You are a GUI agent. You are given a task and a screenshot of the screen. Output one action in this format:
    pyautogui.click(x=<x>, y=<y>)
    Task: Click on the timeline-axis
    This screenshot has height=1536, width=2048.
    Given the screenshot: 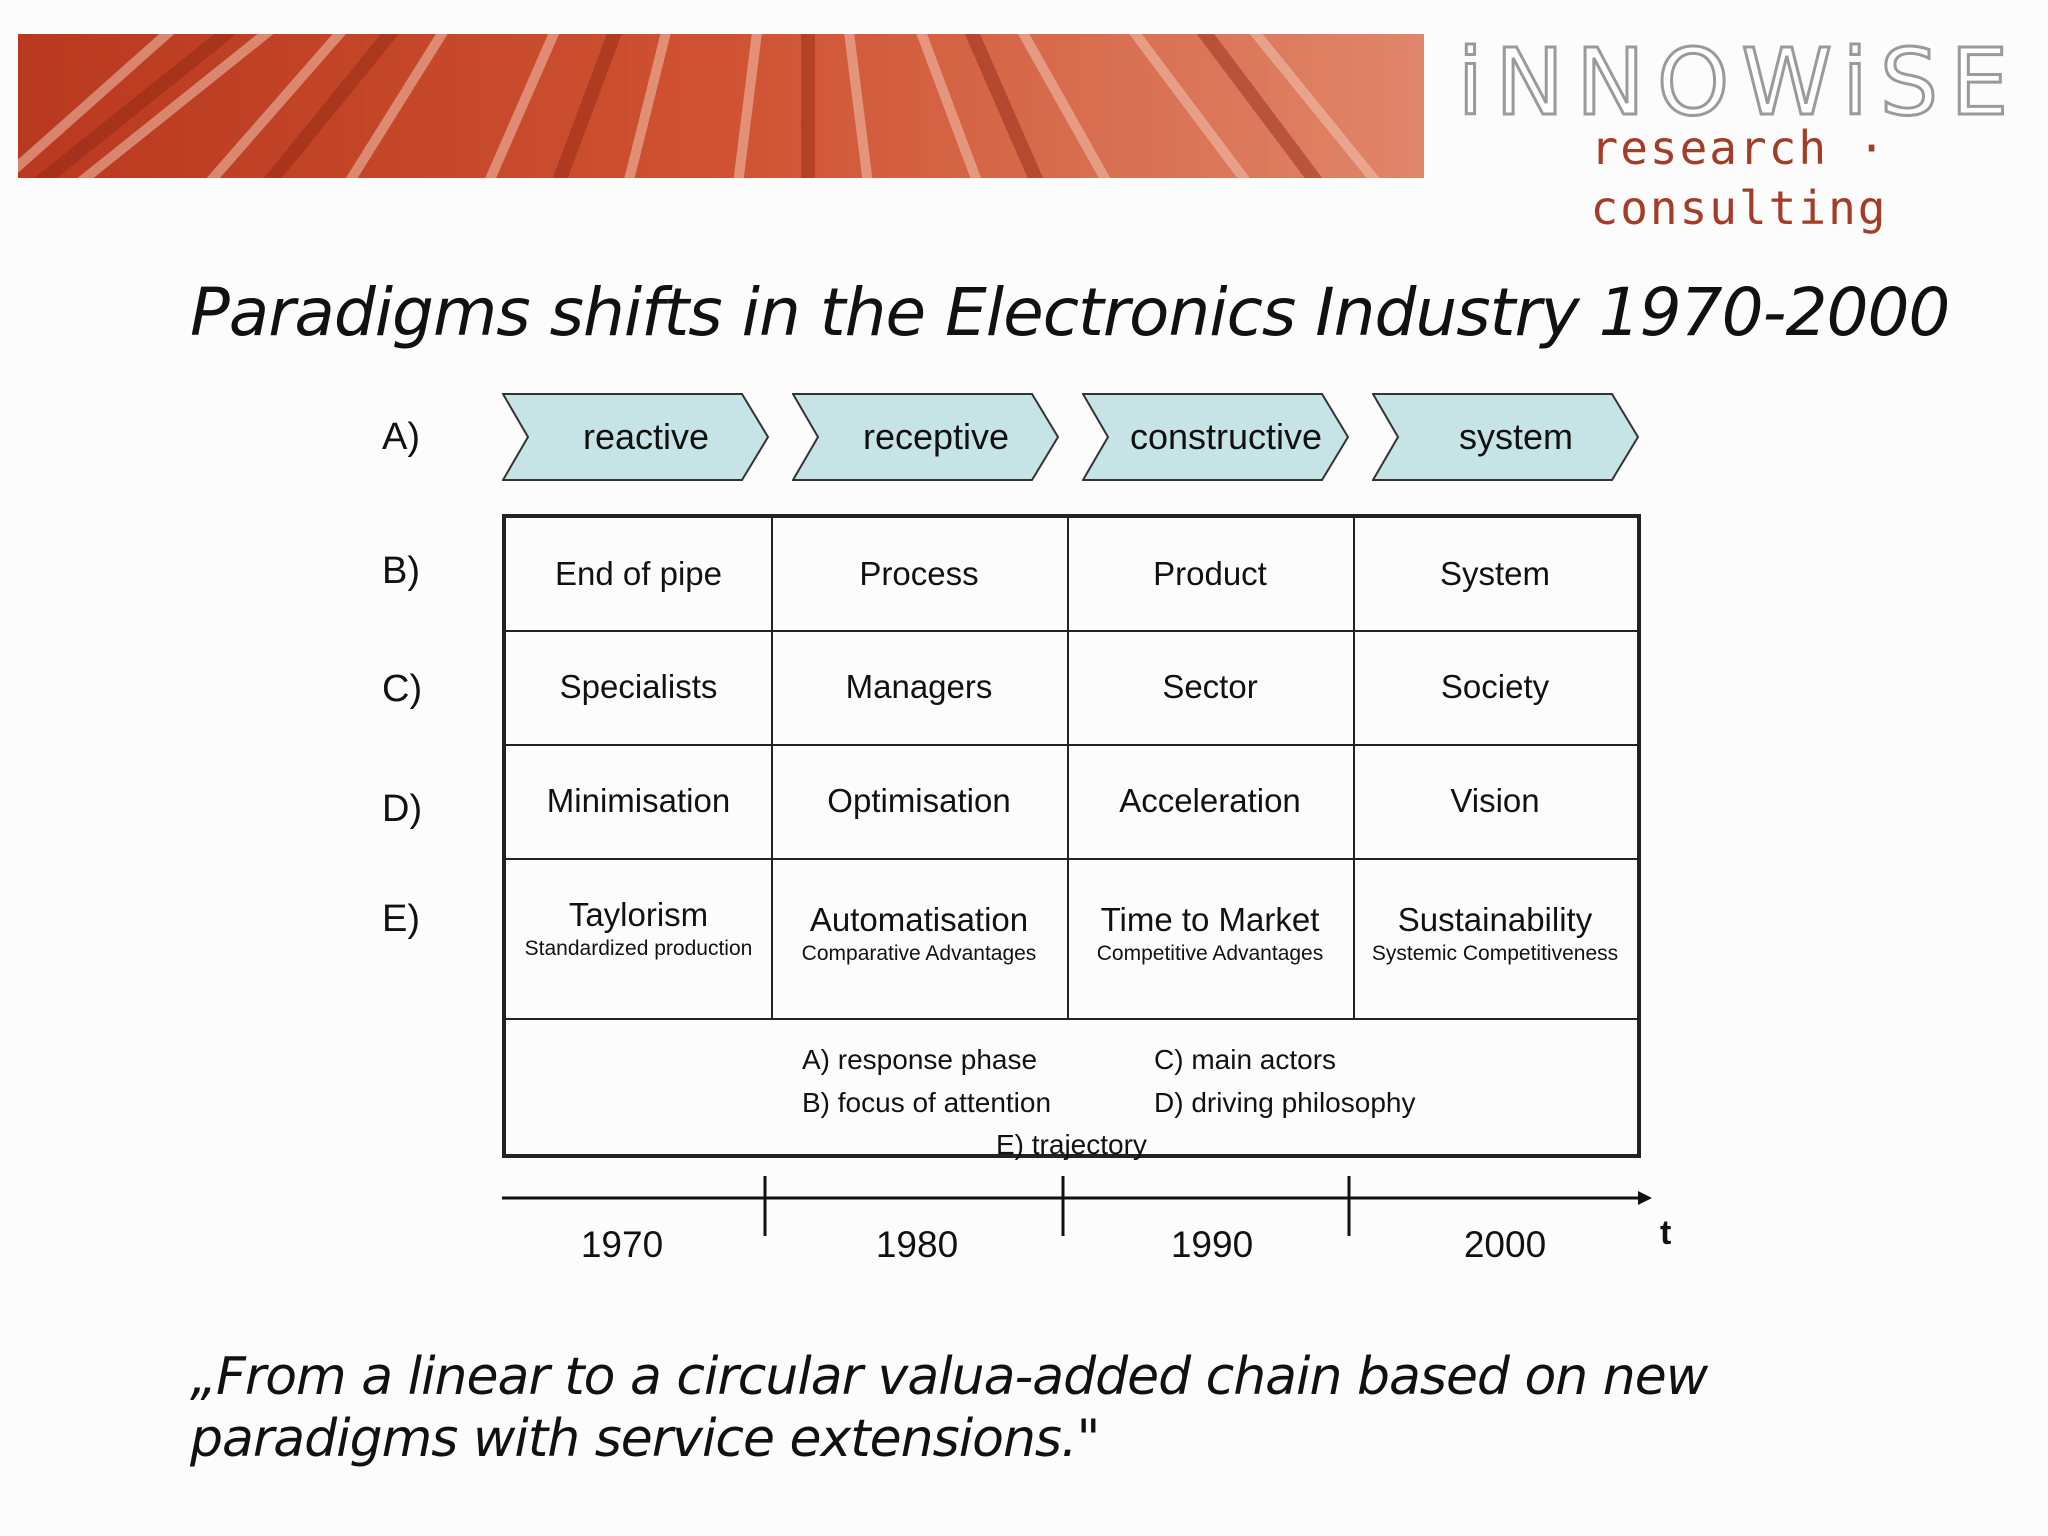 What is the action you would take?
    pyautogui.click(x=1077, y=1206)
    